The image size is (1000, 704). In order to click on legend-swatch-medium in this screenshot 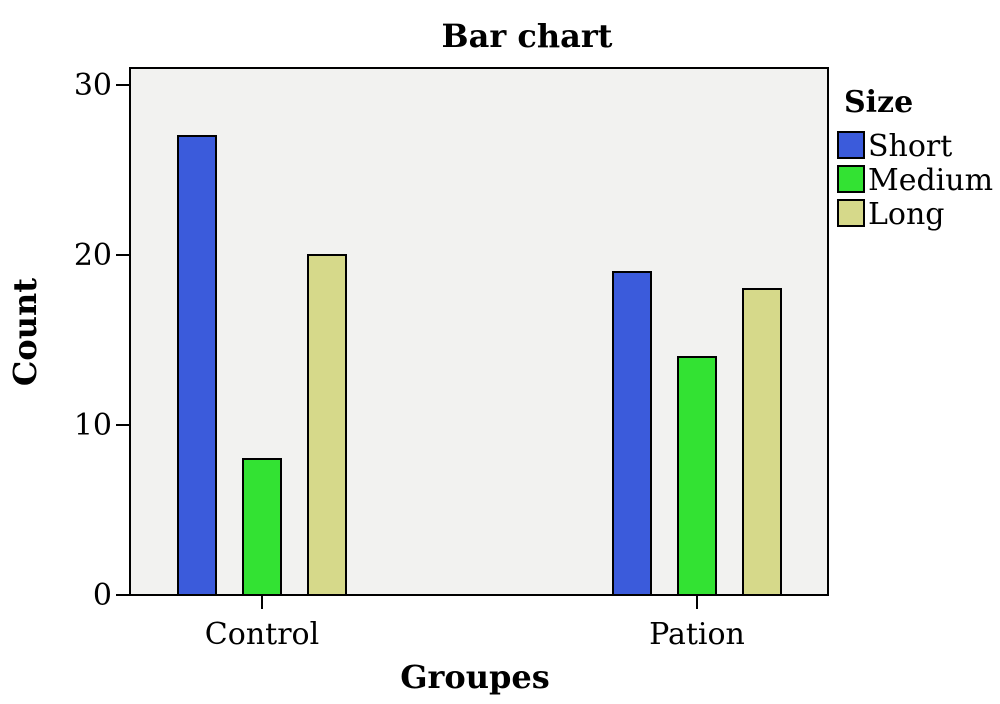, I will do `click(851, 179)`.